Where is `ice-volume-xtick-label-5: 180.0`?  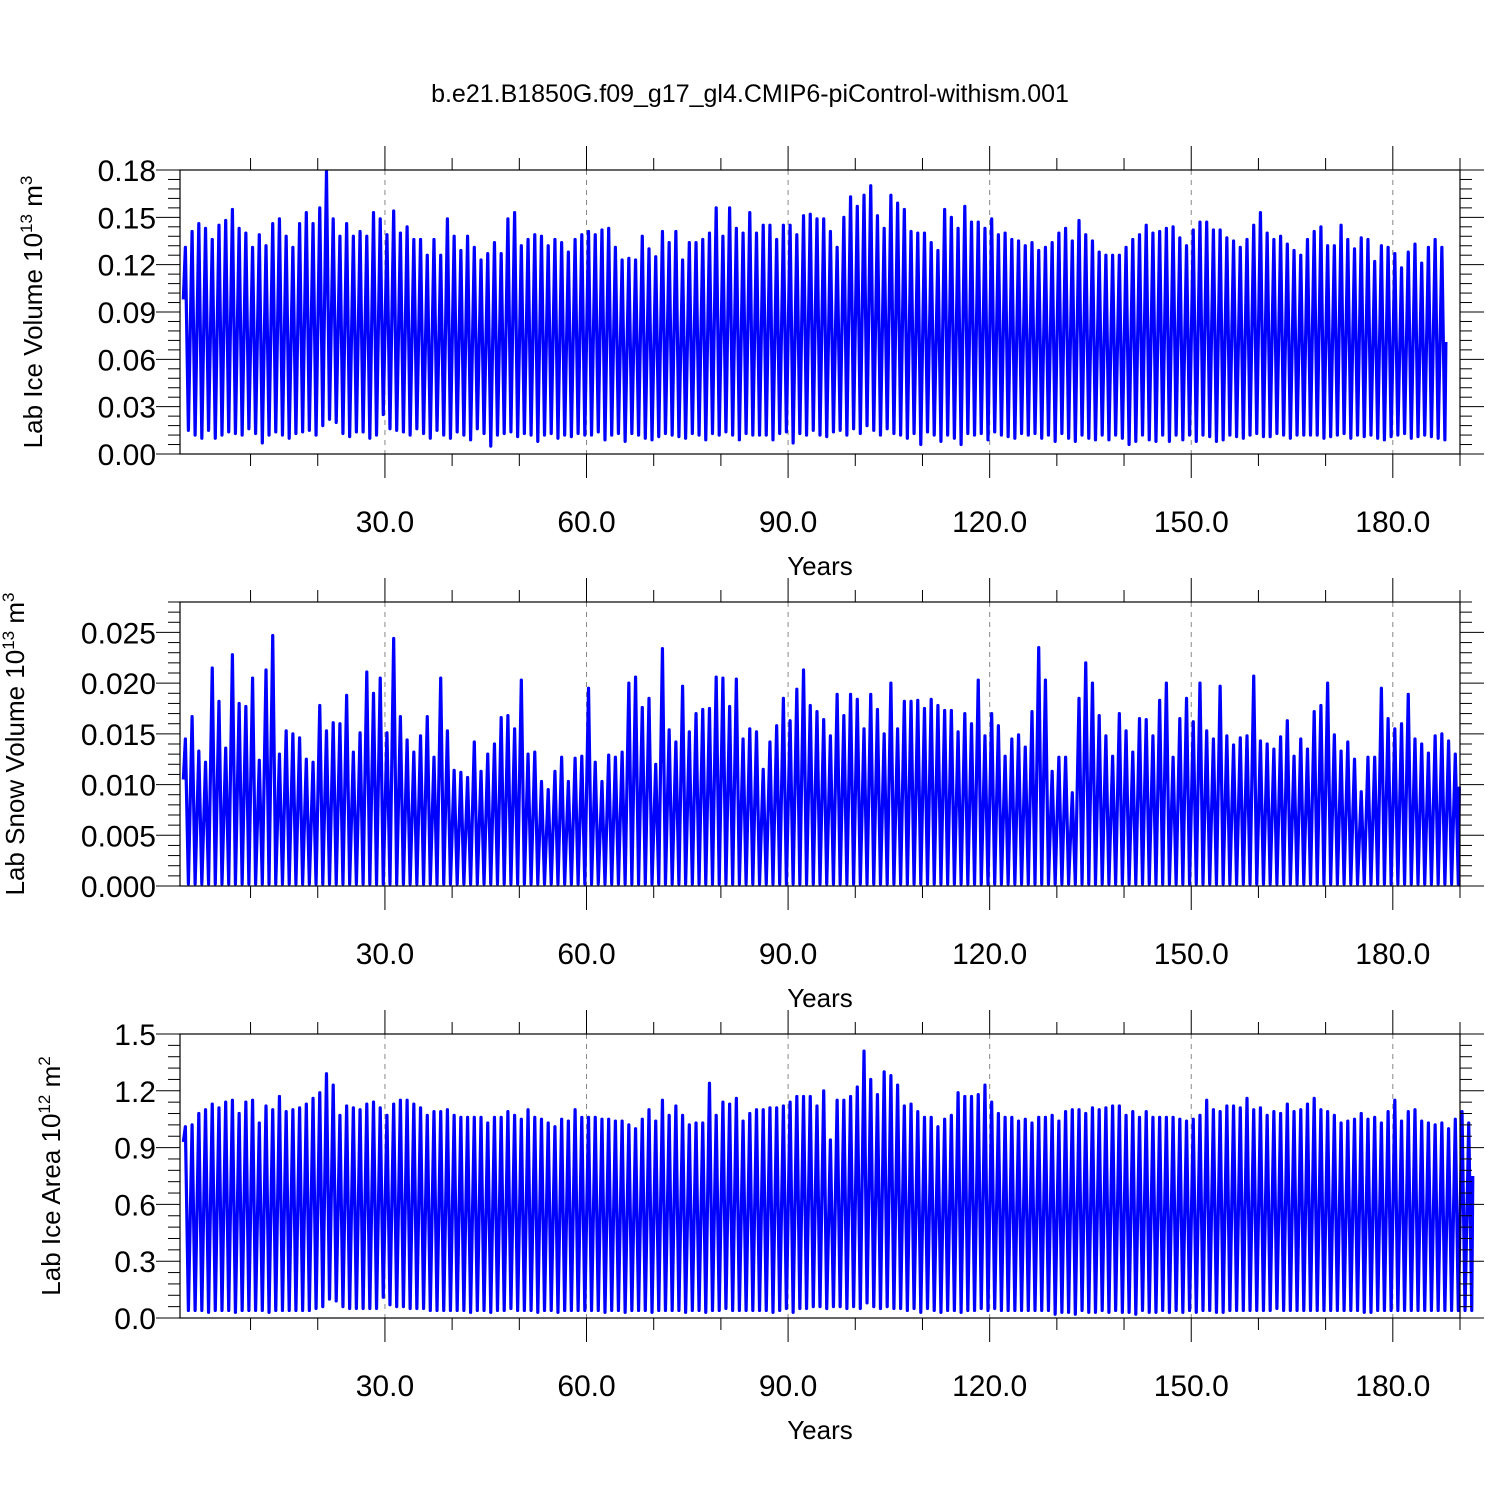
ice-volume-xtick-label-5: 180.0 is located at coordinates (1392, 522).